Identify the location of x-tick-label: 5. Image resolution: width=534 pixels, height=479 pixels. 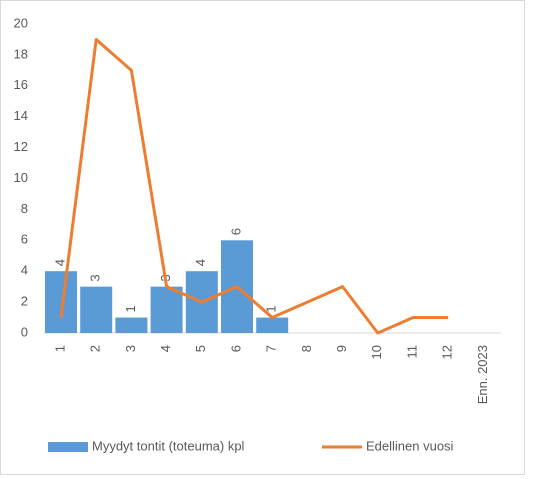
(200, 348).